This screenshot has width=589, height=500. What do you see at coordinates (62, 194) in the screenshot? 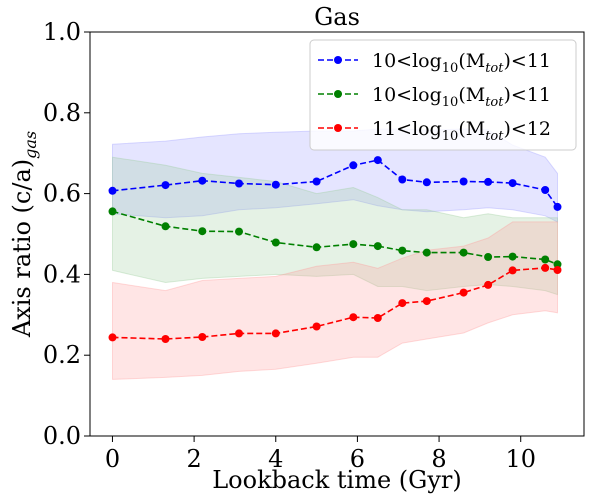
I see `y-tick-label: 0.6` at bounding box center [62, 194].